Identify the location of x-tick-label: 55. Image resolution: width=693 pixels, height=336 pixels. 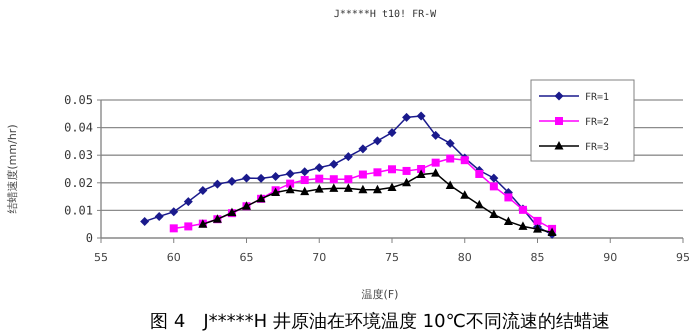
(101, 257).